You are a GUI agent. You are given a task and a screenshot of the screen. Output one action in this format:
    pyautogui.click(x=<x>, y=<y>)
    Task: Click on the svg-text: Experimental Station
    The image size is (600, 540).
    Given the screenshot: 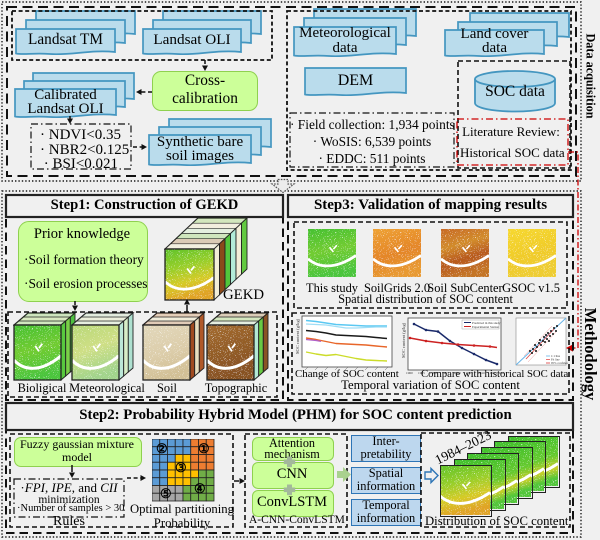 What is the action you would take?
    pyautogui.click(x=485, y=327)
    